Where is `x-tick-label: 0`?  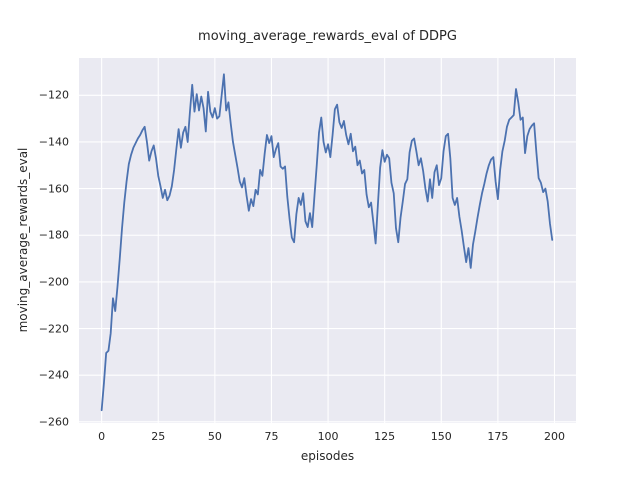 x-tick-label: 0 is located at coordinates (102, 436).